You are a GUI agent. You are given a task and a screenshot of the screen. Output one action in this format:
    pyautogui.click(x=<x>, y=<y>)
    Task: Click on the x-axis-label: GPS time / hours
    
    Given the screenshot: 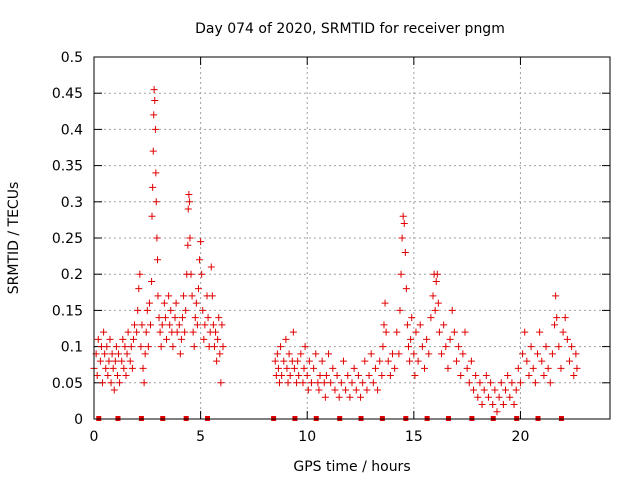 What is the action you would take?
    pyautogui.click(x=351, y=467)
    